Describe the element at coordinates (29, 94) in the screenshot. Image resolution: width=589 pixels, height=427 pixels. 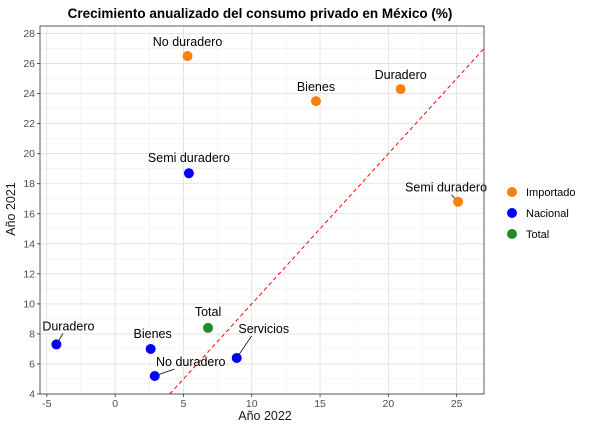
I see `y-tick-label: 24` at that location.